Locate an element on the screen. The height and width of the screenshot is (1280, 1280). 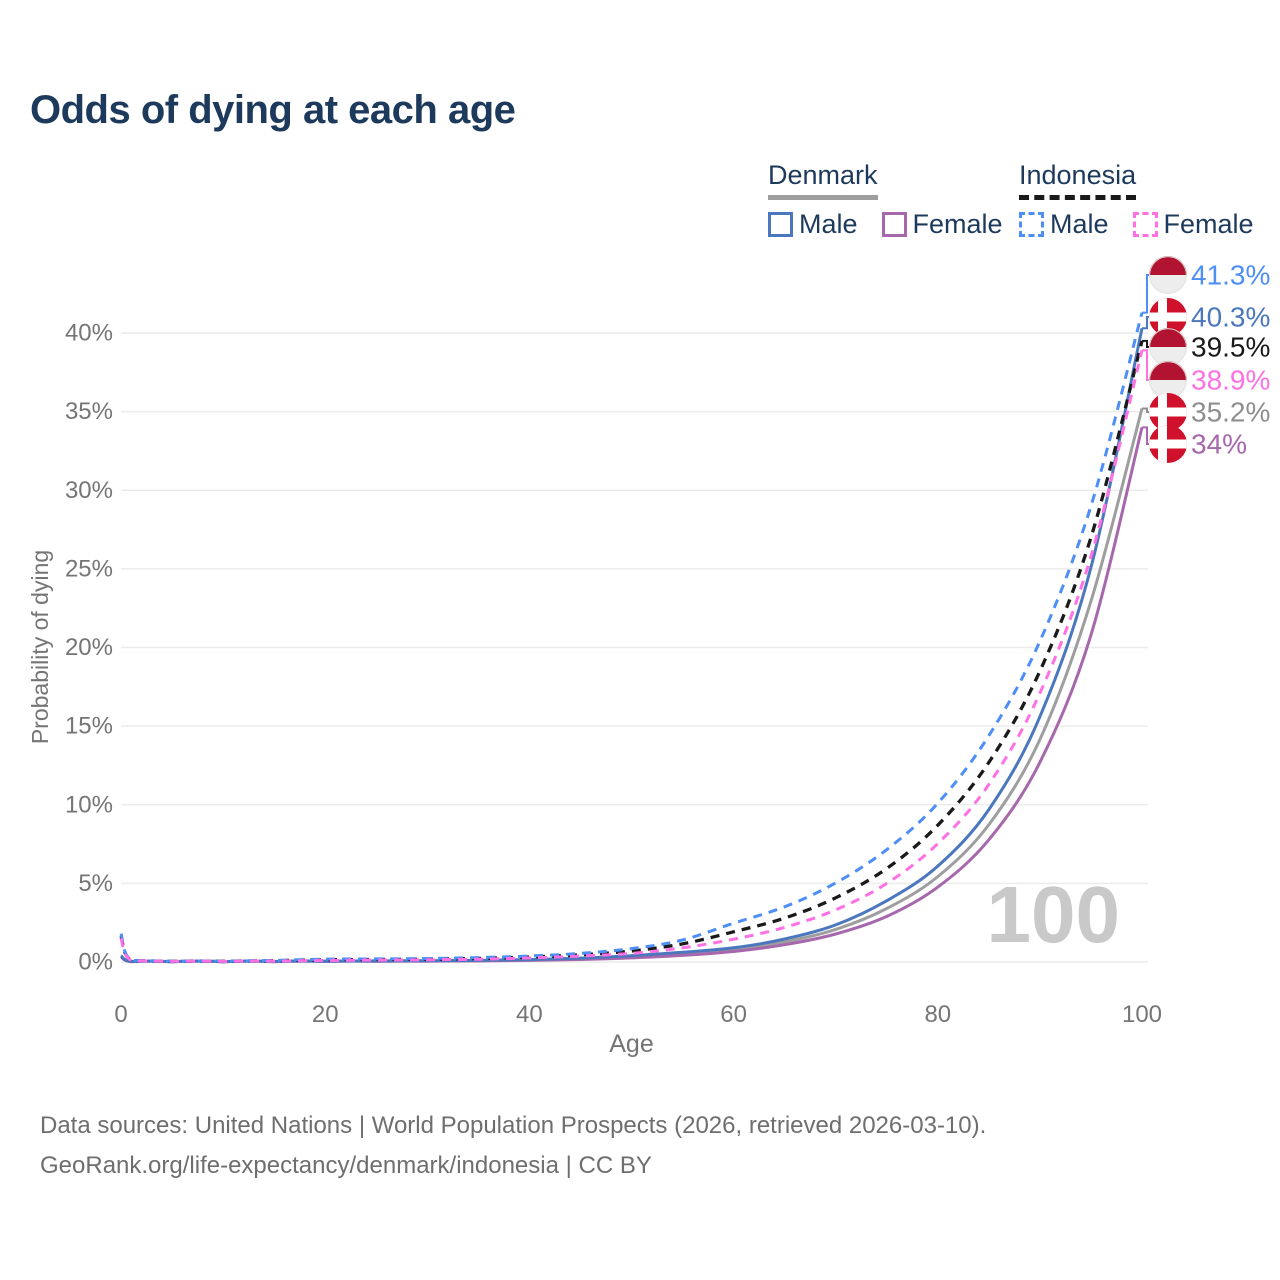
x-axis-tick-label: 0 is located at coordinates (120, 1014).